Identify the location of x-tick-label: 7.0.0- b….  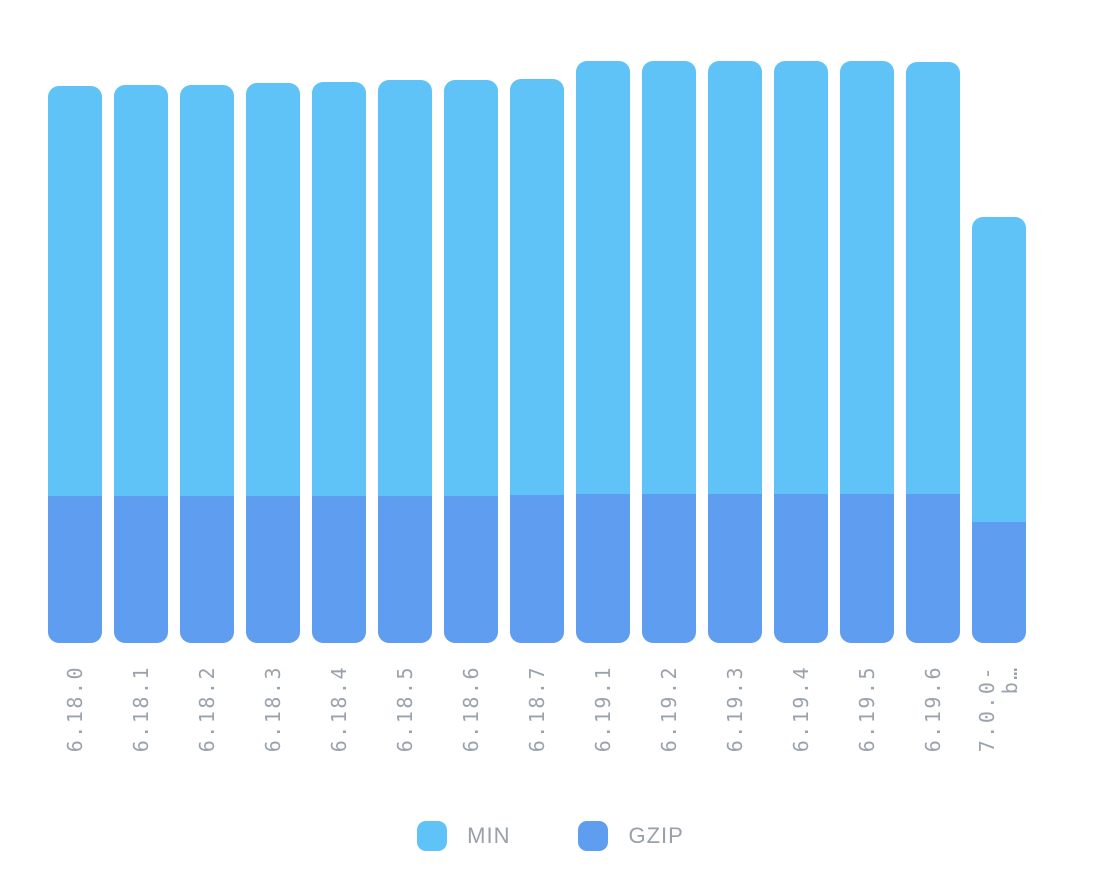
(998, 709).